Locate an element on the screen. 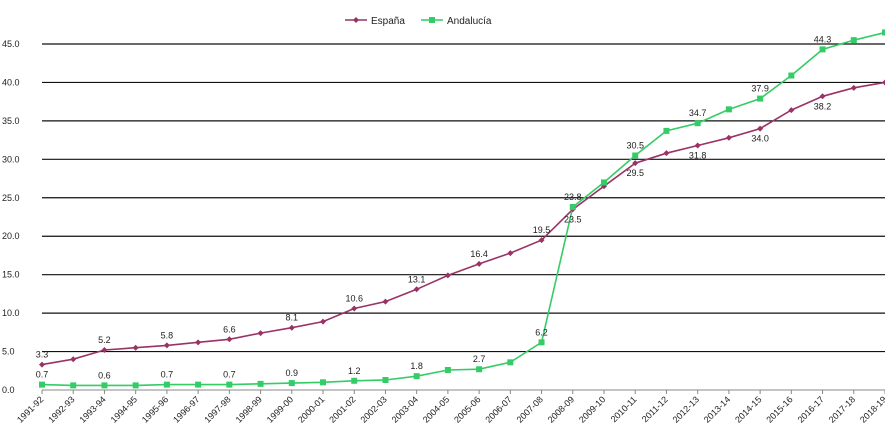 Image resolution: width=885 pixels, height=438 pixels. chart-legend: España Andalucía is located at coordinates (418, 21).